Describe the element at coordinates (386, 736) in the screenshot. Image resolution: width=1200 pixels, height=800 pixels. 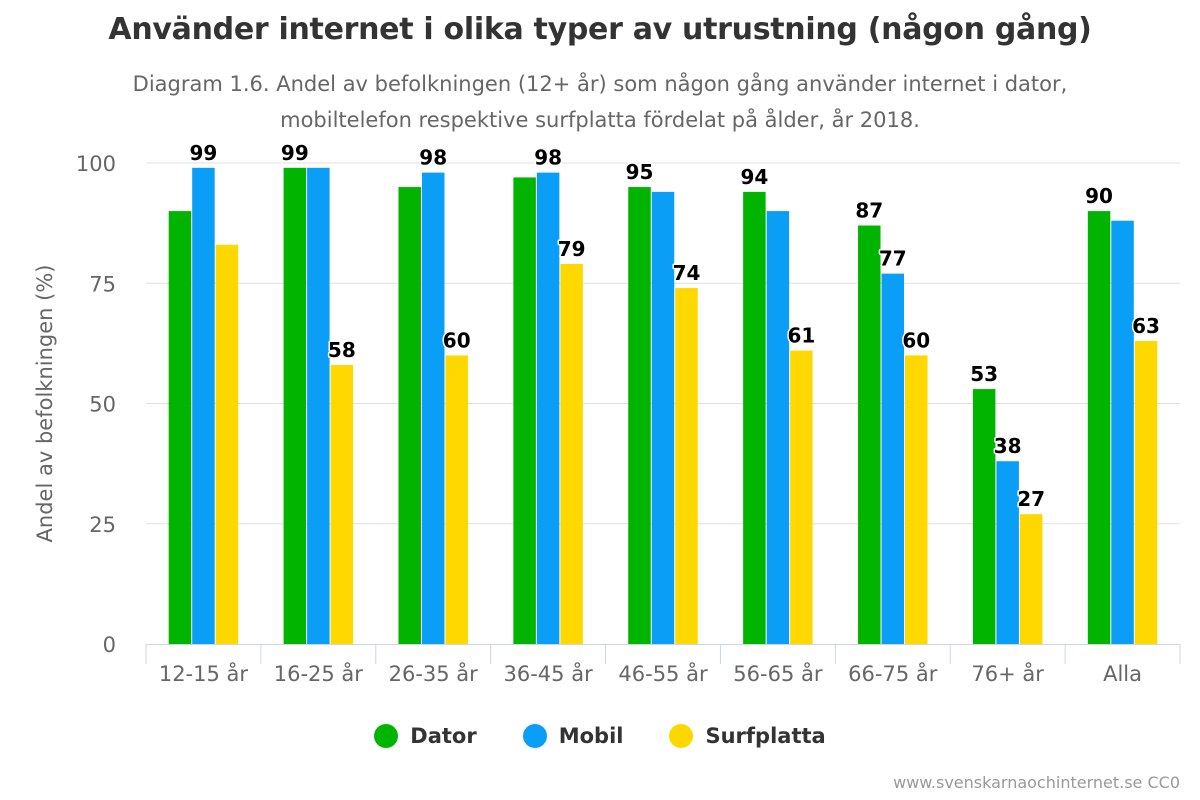
I see `legend-swatch-dator` at that location.